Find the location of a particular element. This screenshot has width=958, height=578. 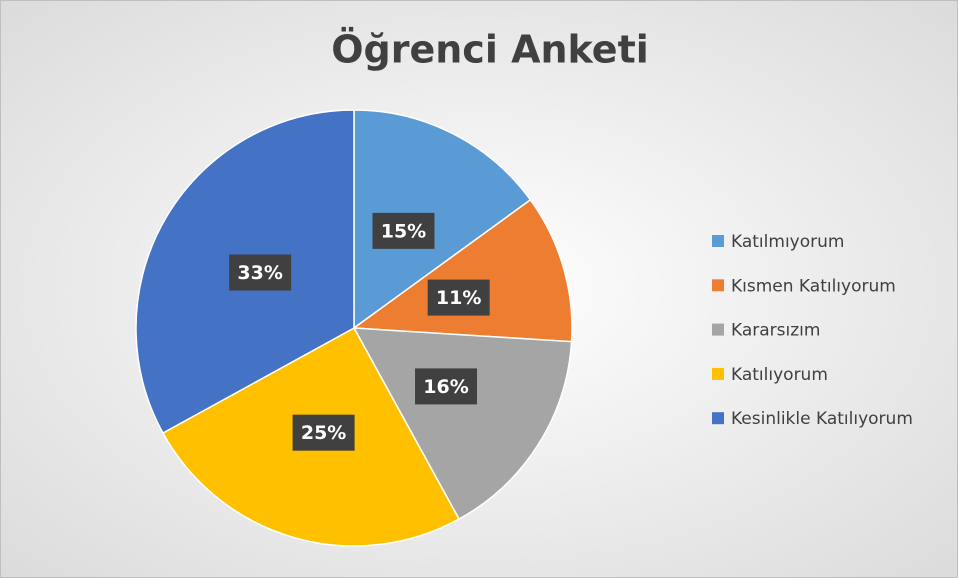

legend-label: Kesinlikle Katılıyorum is located at coordinates (822, 419).